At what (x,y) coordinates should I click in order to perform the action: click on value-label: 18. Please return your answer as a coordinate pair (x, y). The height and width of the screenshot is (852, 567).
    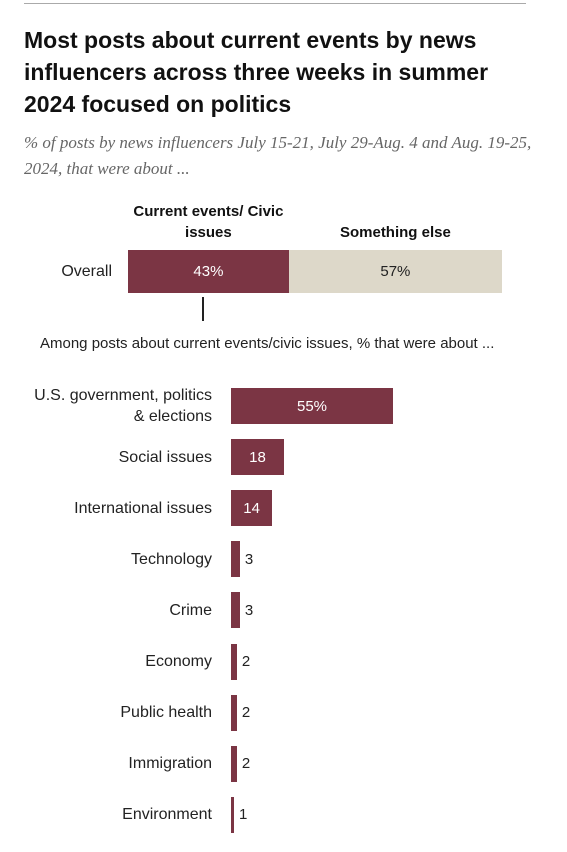
    Looking at the image, I should click on (257, 457).